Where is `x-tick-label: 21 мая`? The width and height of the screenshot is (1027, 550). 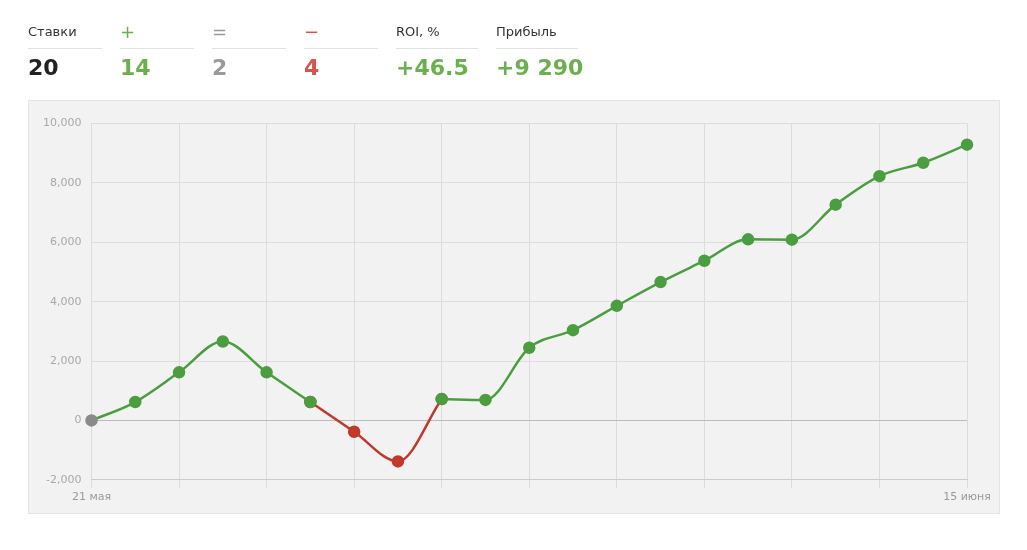
x-tick-label: 21 мая is located at coordinates (91, 497).